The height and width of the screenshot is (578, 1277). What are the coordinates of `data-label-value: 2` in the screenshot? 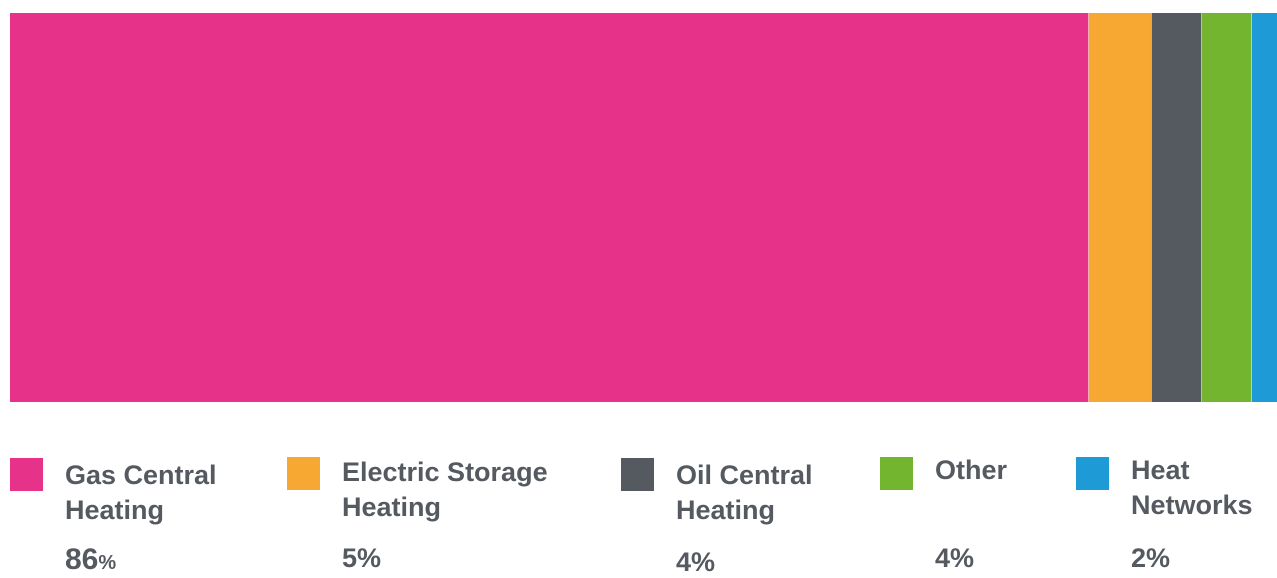 It's located at (1139, 558).